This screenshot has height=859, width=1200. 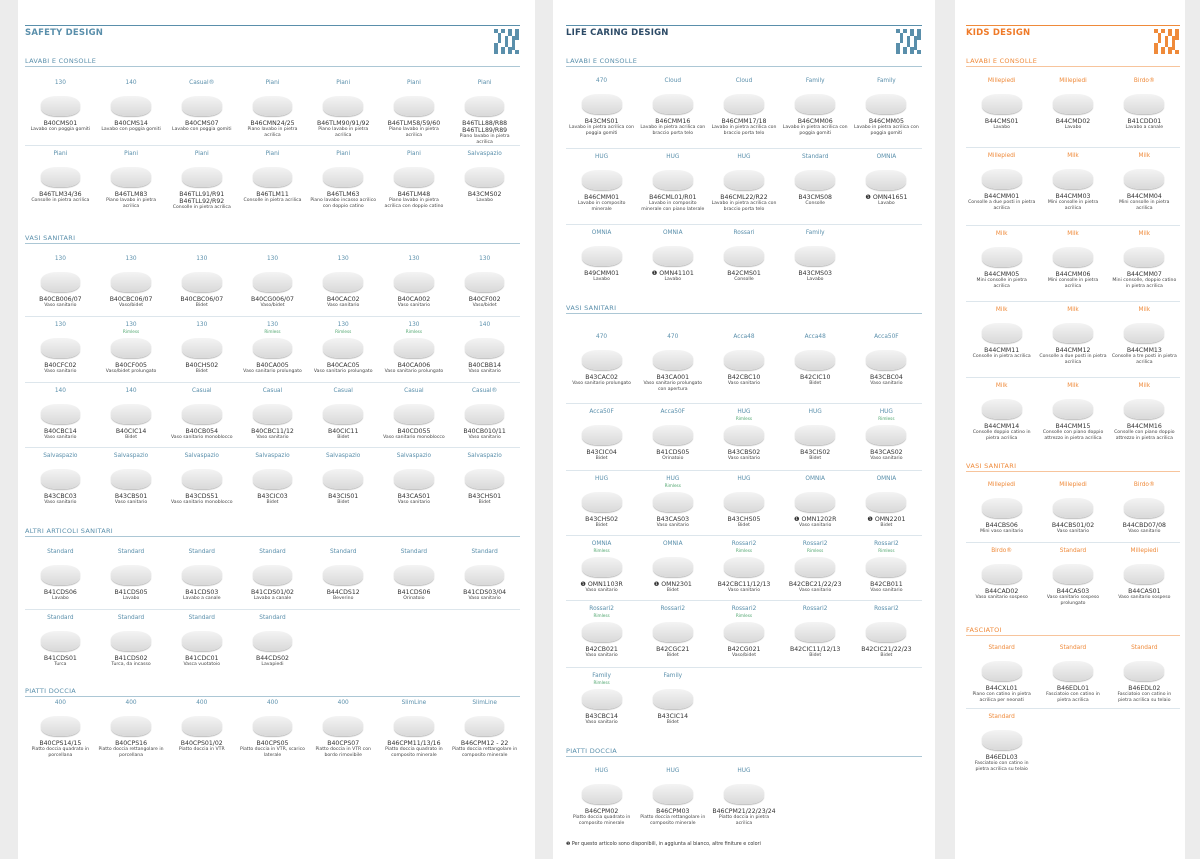 What do you see at coordinates (744, 197) in the screenshot?
I see `product-code: B46CML22/R22` at bounding box center [744, 197].